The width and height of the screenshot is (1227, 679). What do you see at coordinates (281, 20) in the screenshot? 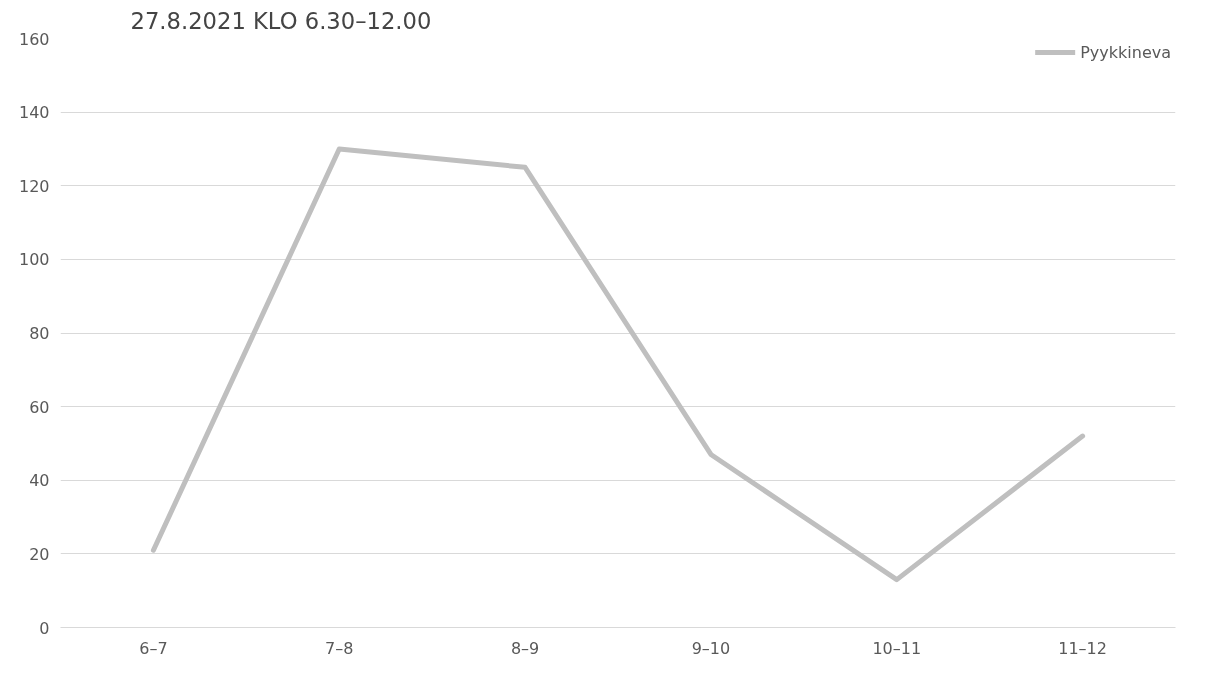
I see `chart-title: 27.8.2021 KLO 6.30–12.00` at bounding box center [281, 20].